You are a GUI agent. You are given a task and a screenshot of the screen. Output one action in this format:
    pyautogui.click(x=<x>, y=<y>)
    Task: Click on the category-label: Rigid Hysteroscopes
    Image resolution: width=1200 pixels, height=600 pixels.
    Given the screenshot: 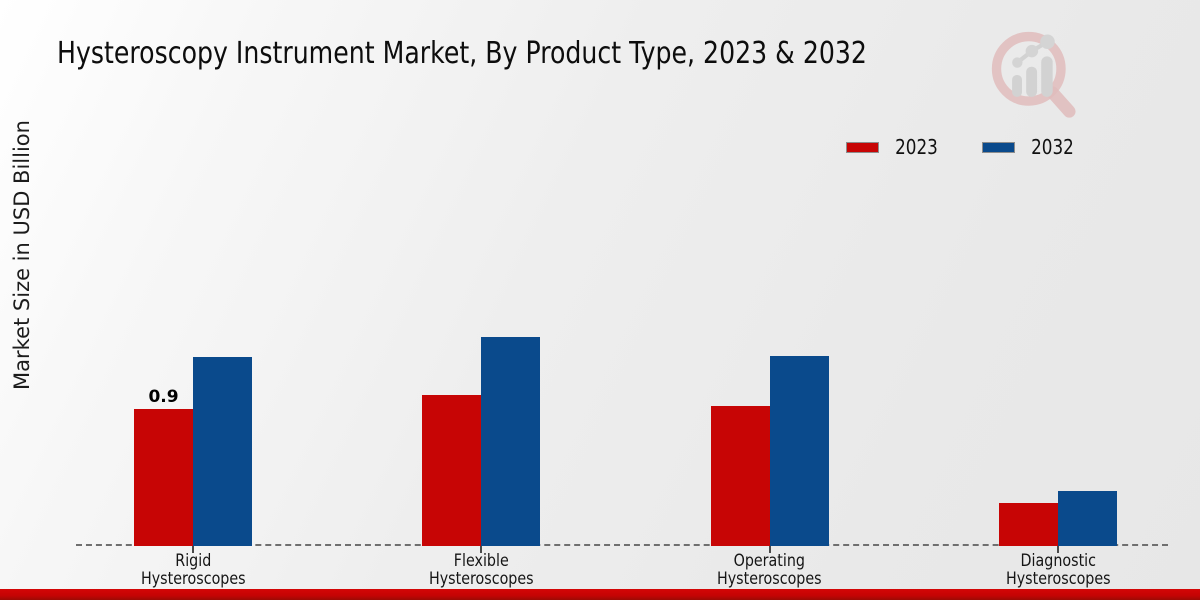 What is the action you would take?
    pyautogui.click(x=193, y=570)
    